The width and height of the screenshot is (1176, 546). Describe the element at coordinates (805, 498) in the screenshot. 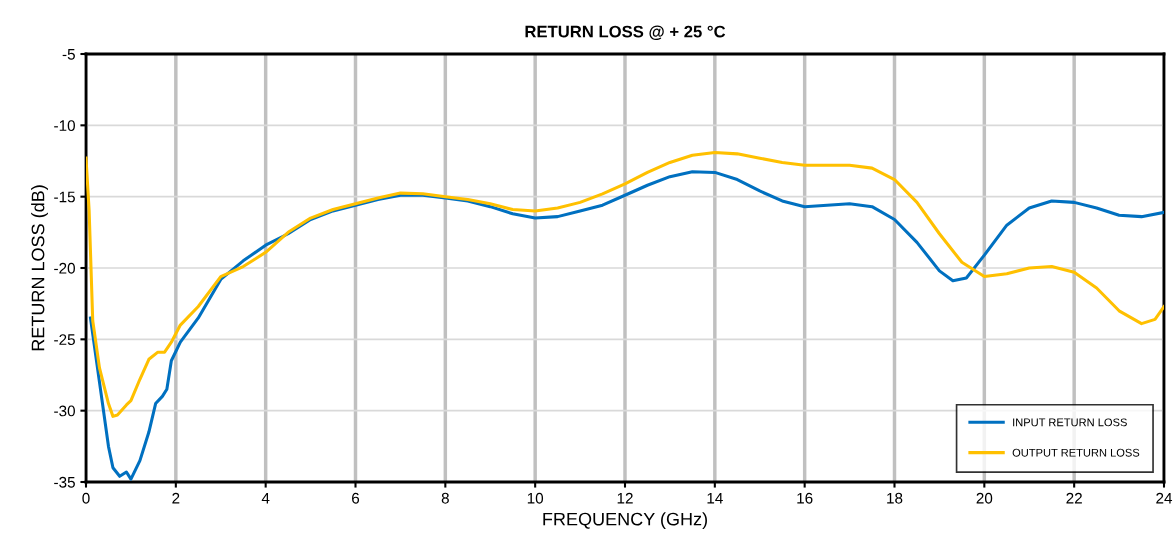

I see `x-tick-label: 16` at that location.